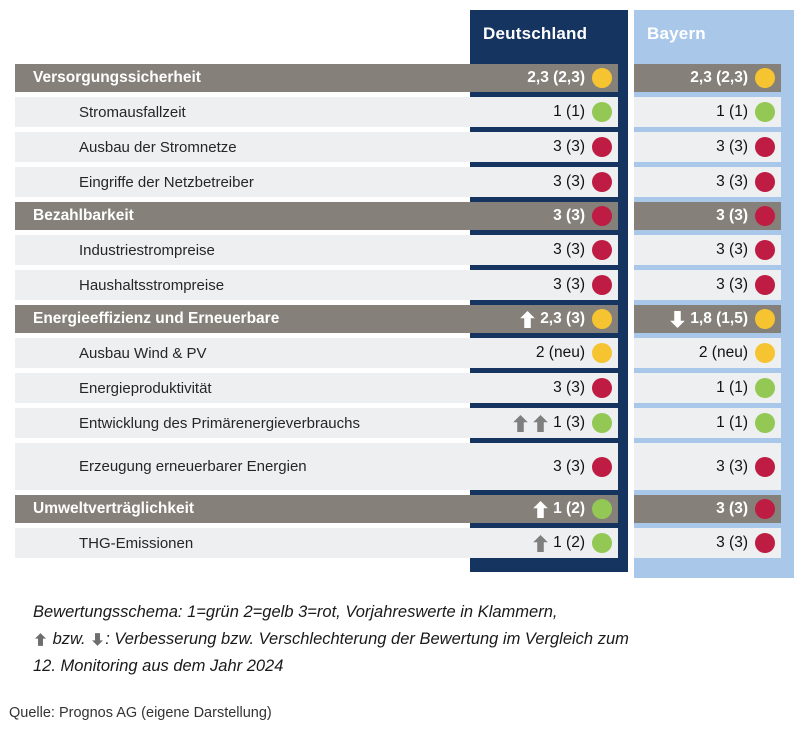 The image size is (800, 732). I want to click on rating-cell: 1,8 (1,5), so click(722, 319).